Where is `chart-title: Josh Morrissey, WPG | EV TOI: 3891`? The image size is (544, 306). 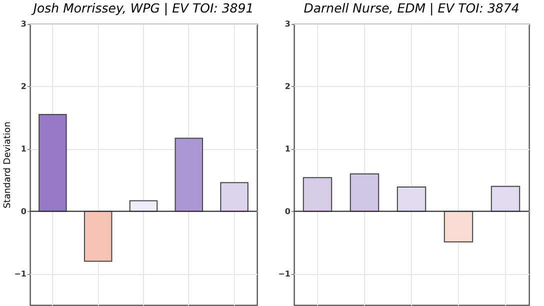
chart-title: Josh Morrissey, WPG | EV TOI: 3891 is located at coordinates (142, 8).